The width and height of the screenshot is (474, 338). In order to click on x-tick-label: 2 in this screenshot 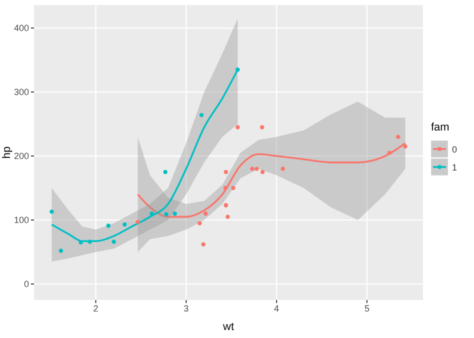, I will do `click(95, 308)`.